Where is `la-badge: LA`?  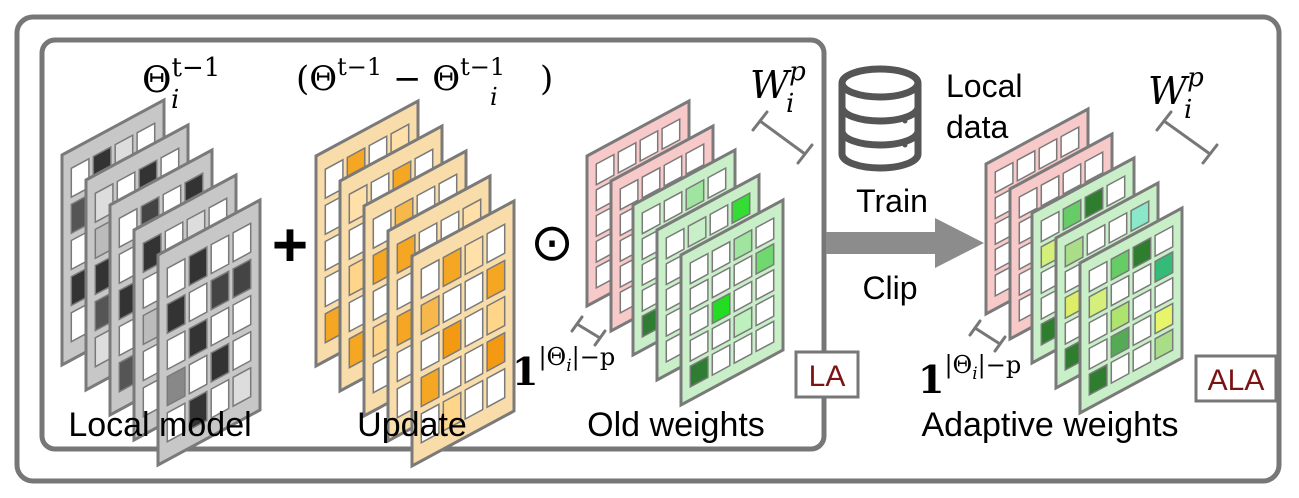 la-badge: LA is located at coordinates (827, 376).